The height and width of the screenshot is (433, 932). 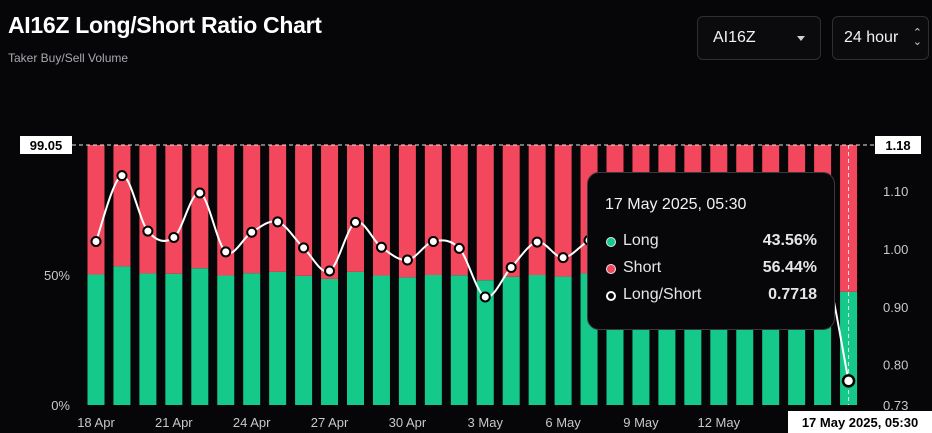 What do you see at coordinates (789, 267) in the screenshot?
I see `tooltip-value: 56.44%` at bounding box center [789, 267].